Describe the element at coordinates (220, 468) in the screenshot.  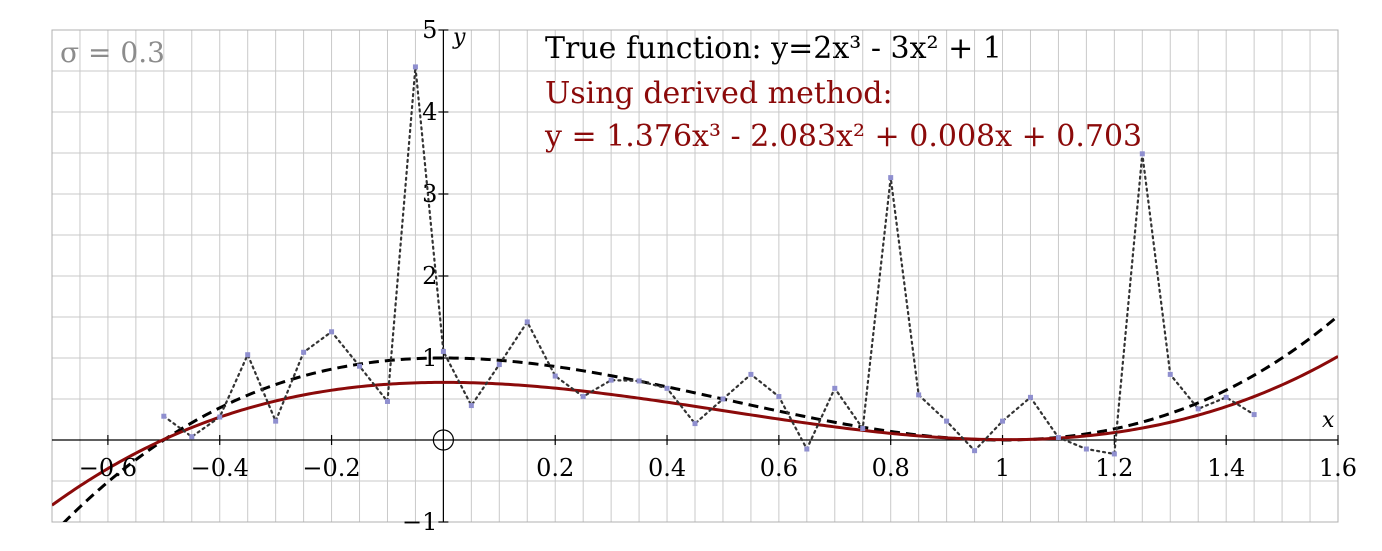
I see `x-tick-label: −0.4` at that location.